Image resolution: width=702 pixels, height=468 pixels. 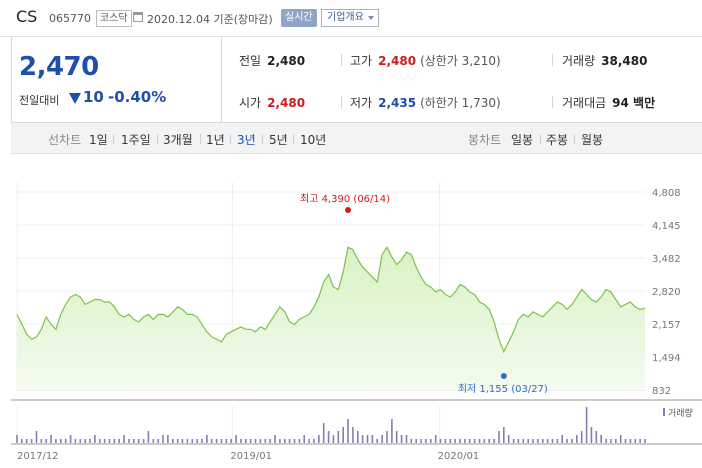 What do you see at coordinates (136, 140) in the screenshot?
I see `period-1w: 1주일` at bounding box center [136, 140].